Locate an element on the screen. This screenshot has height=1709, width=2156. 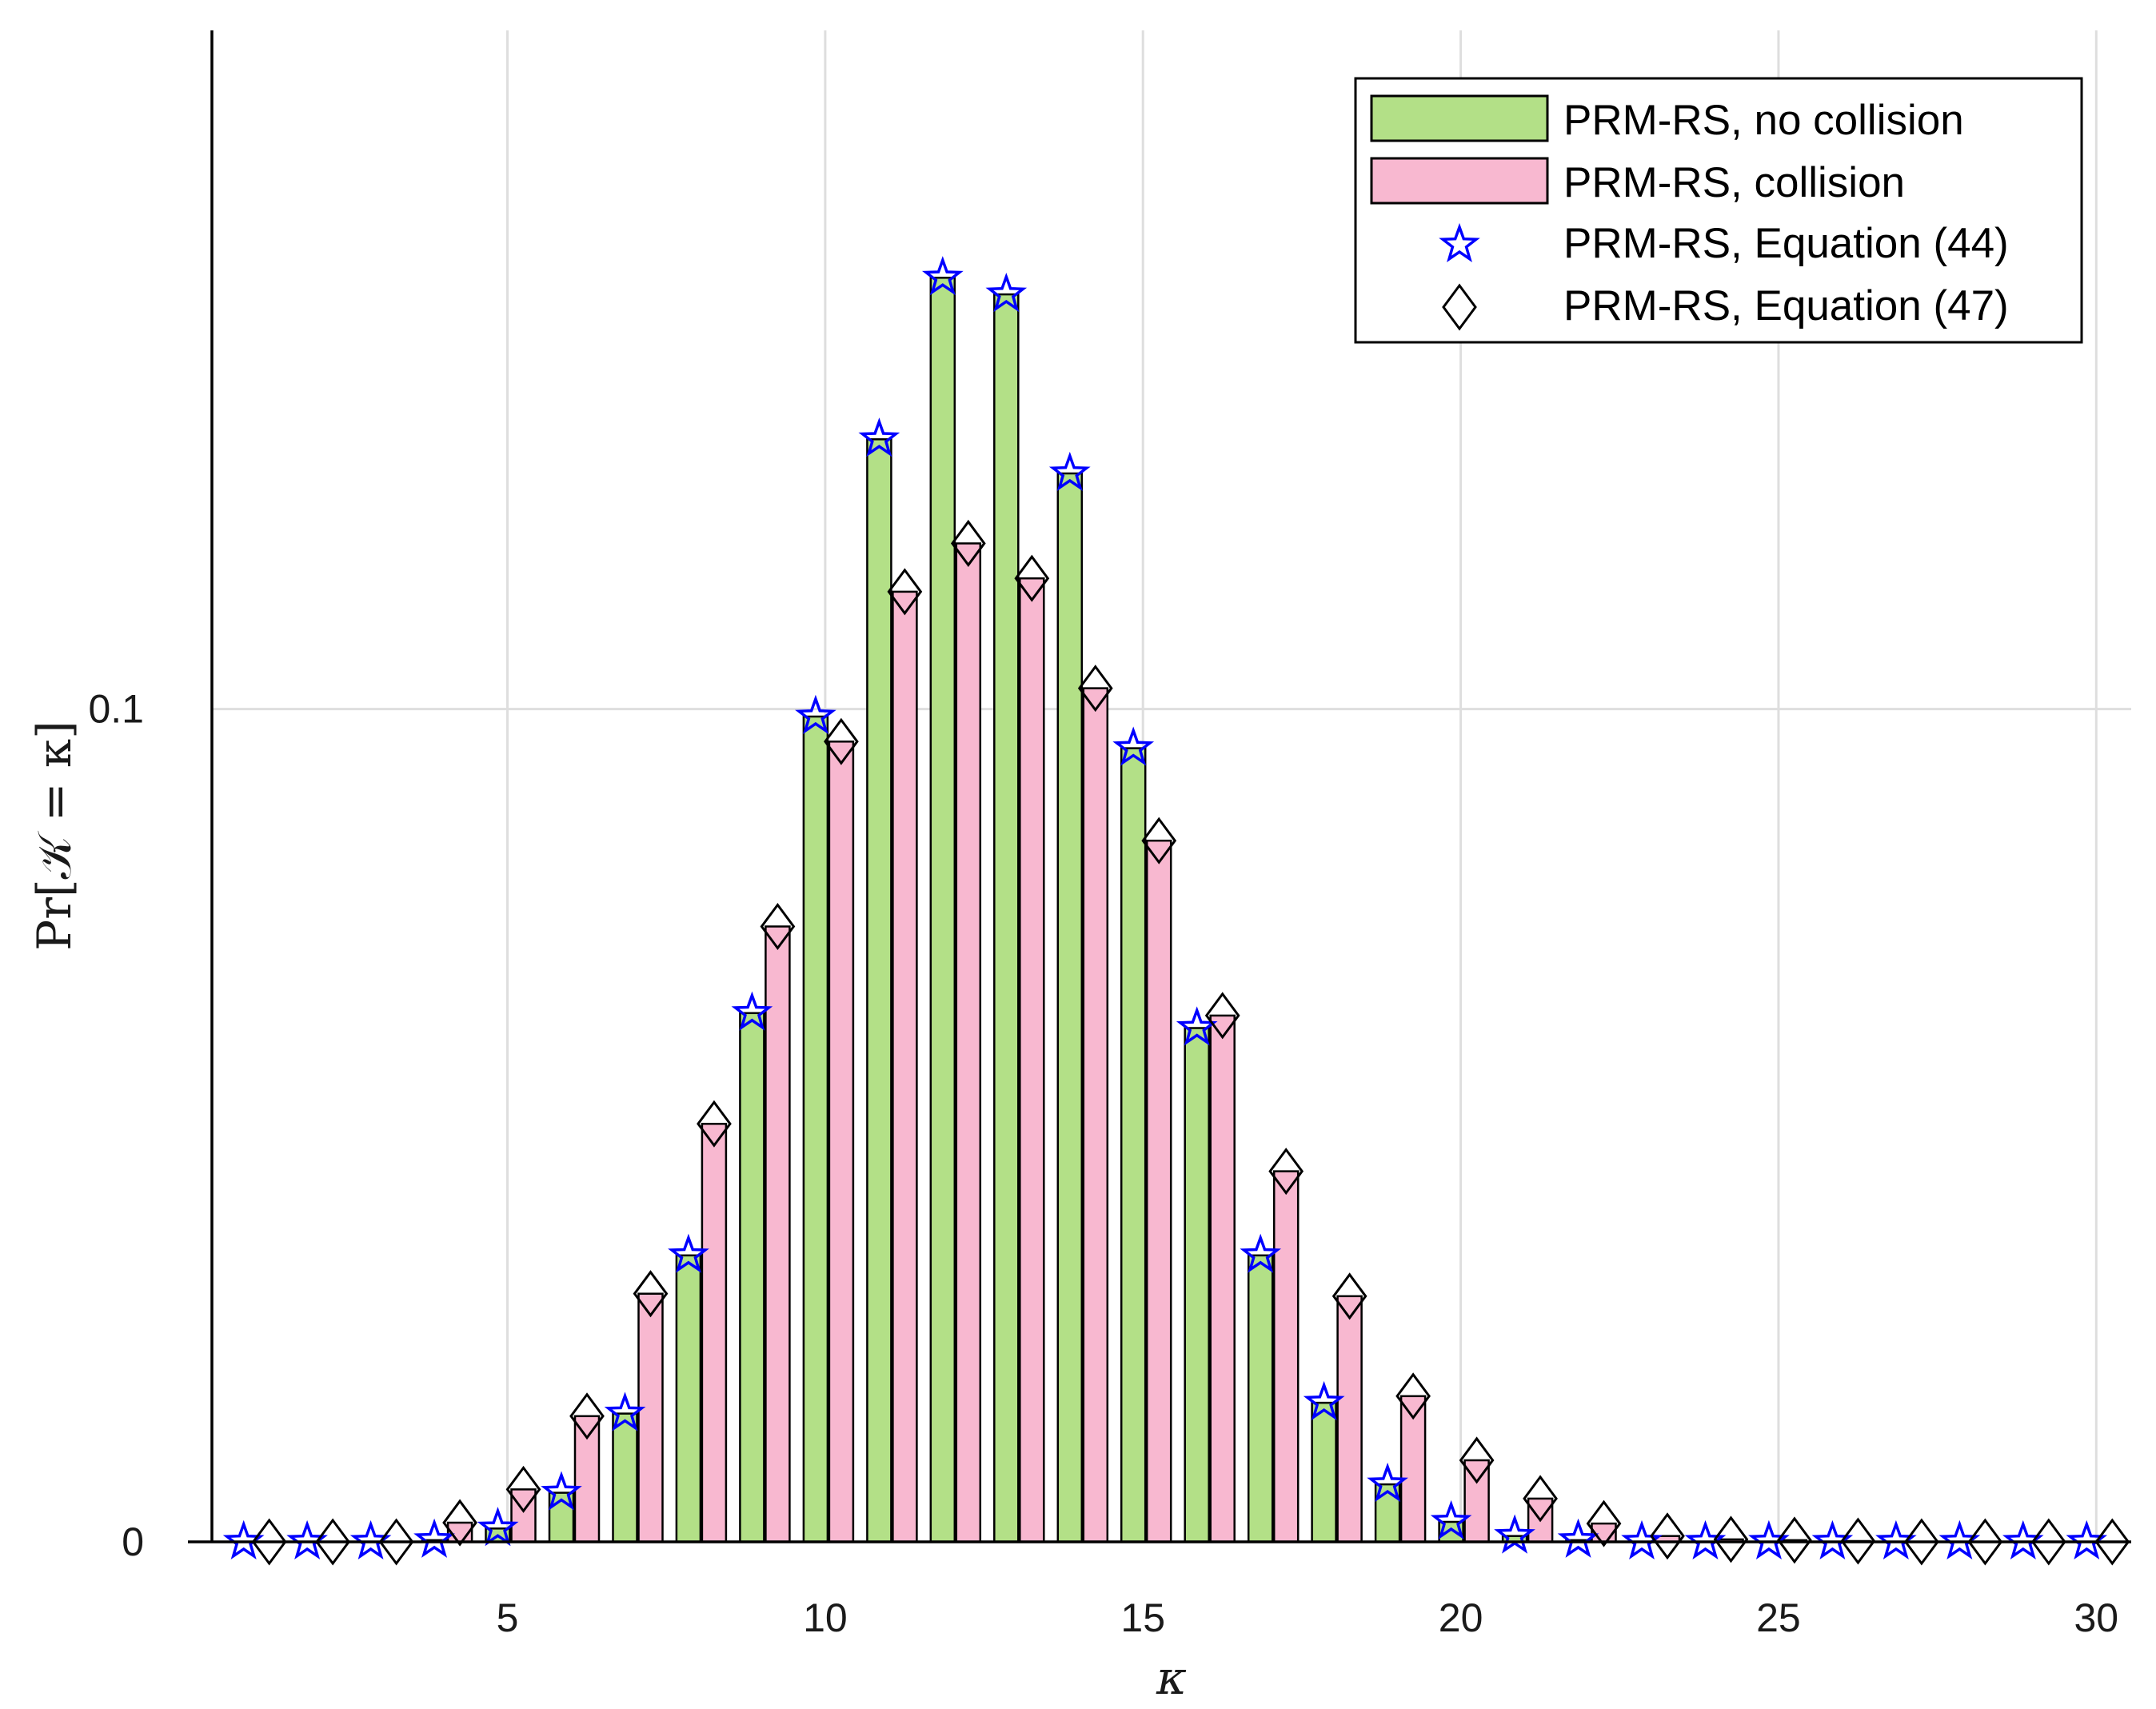
legend-diamond-marker is located at coordinates (1459, 307).